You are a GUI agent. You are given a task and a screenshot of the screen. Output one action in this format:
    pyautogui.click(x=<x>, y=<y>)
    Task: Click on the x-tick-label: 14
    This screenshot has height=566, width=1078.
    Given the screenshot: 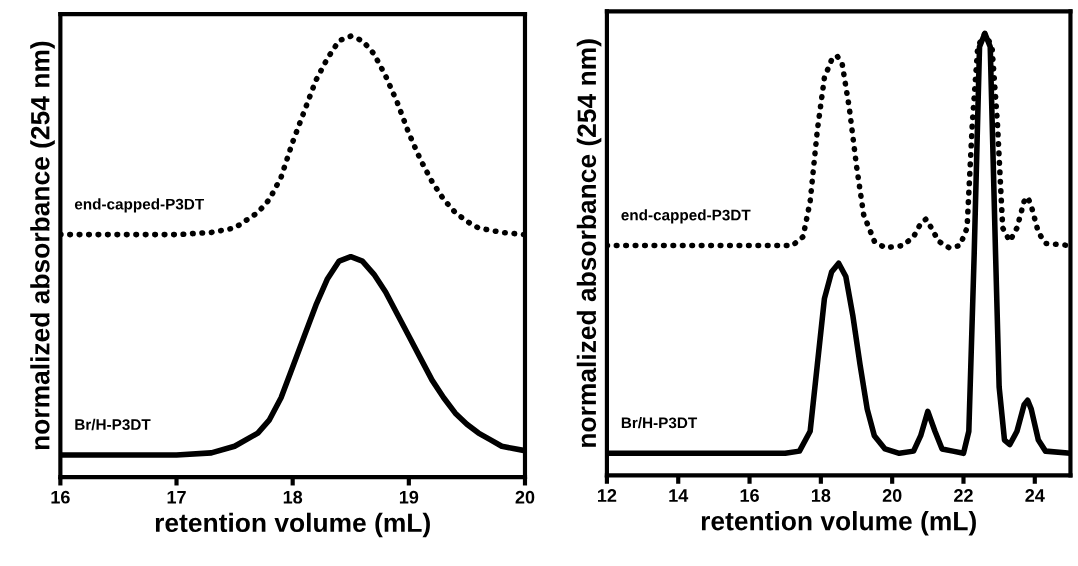 What is the action you would take?
    pyautogui.click(x=679, y=495)
    